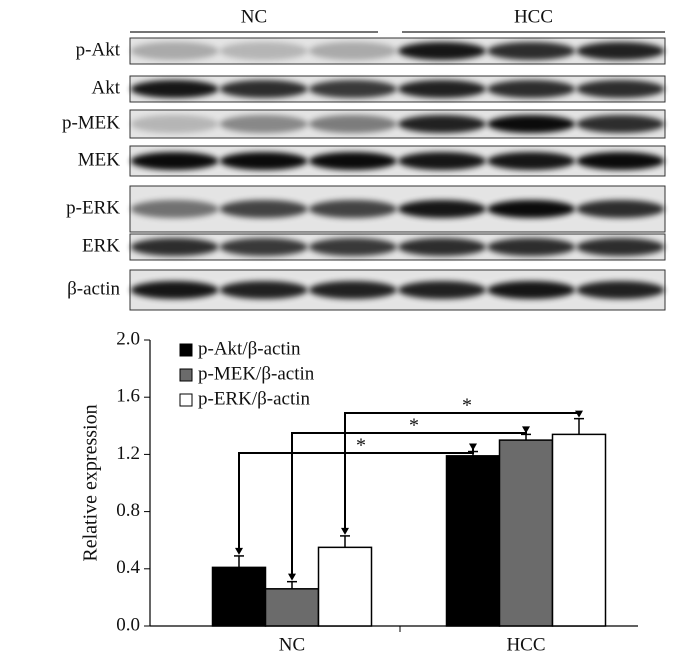  Describe the element at coordinates (128, 624) in the screenshot. I see `y-tick-label: 0.0` at that location.